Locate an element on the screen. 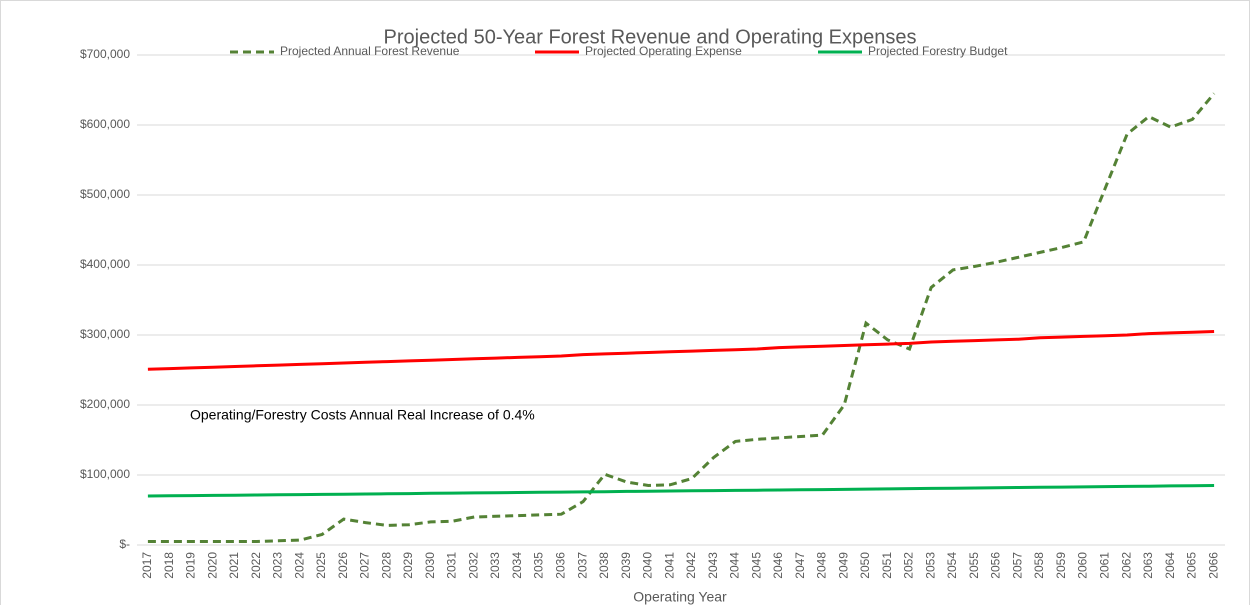  x-tick-label: 2042 is located at coordinates (691, 565).